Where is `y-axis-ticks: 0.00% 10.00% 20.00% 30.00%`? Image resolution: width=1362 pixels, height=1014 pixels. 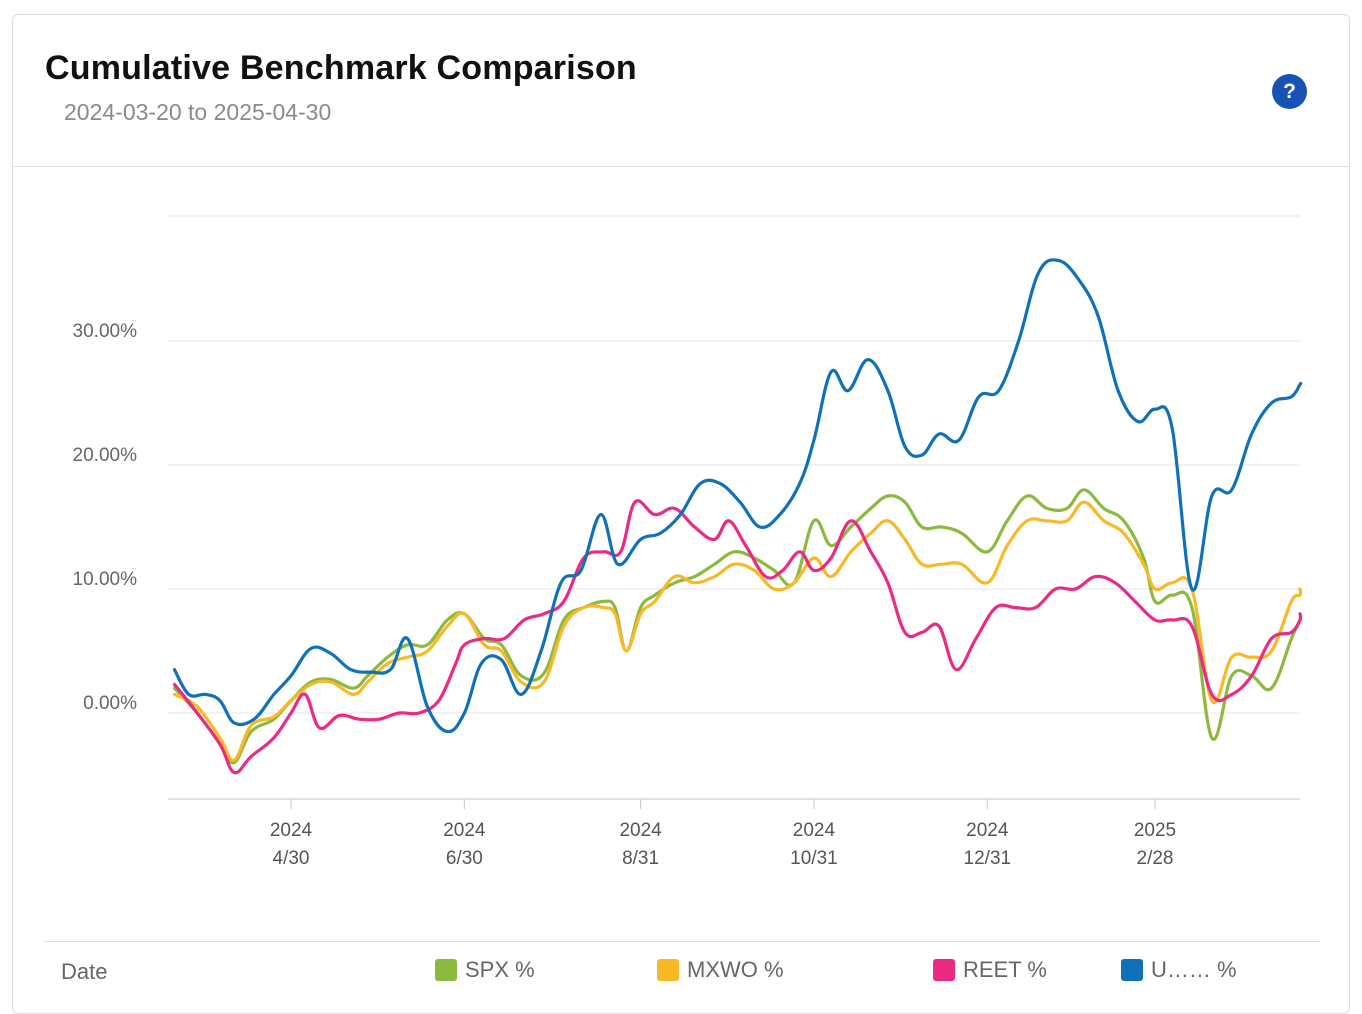 y-axis-ticks: 0.00% 10.00% 20.00% 30.00% is located at coordinates (105, 517).